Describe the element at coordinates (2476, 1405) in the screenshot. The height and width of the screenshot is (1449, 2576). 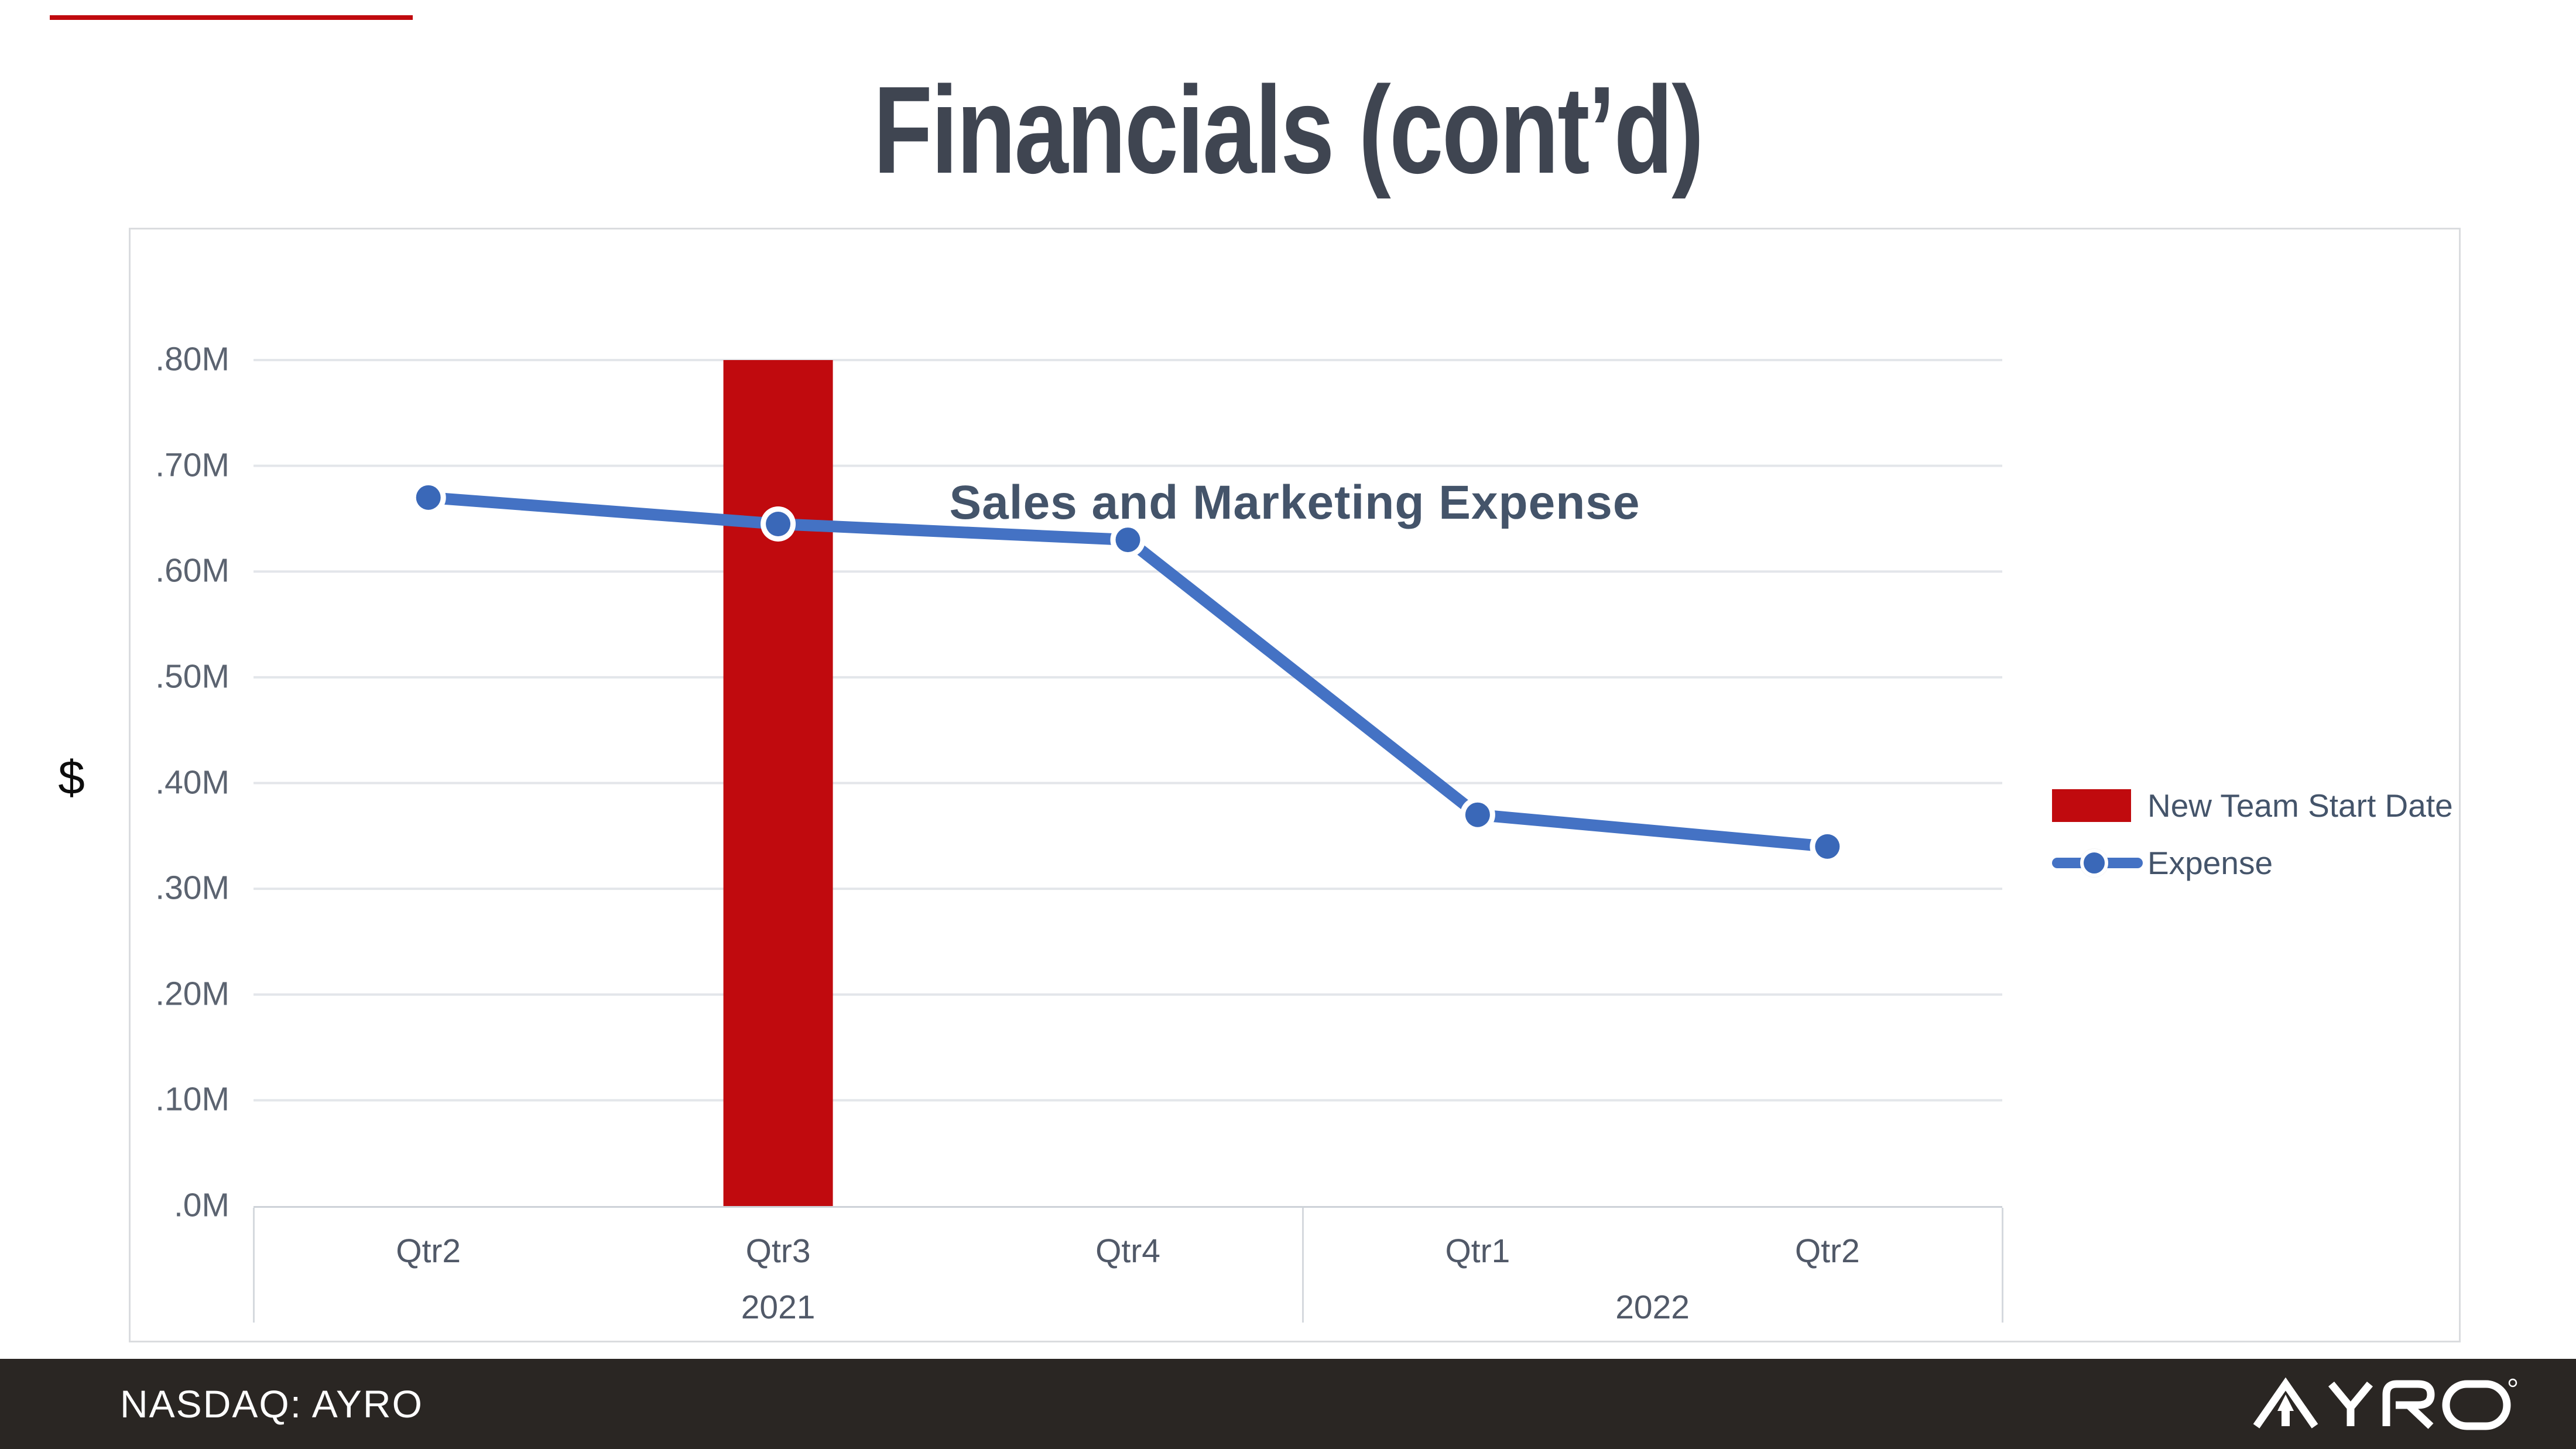
I see `logo-letter-o` at that location.